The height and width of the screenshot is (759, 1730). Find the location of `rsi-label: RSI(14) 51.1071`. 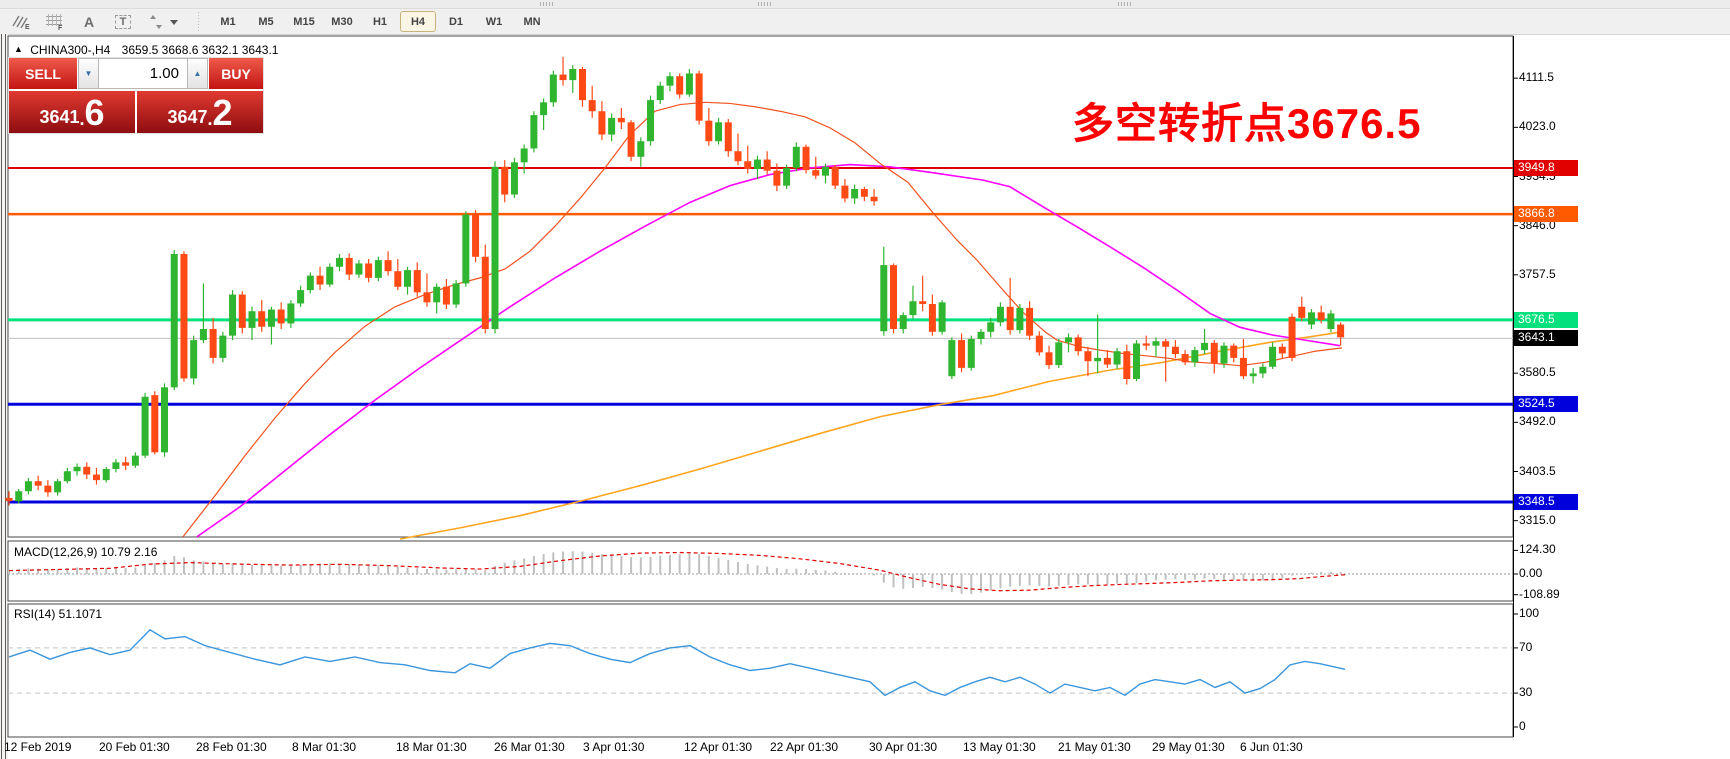

rsi-label: RSI(14) 51.1071 is located at coordinates (58, 614).